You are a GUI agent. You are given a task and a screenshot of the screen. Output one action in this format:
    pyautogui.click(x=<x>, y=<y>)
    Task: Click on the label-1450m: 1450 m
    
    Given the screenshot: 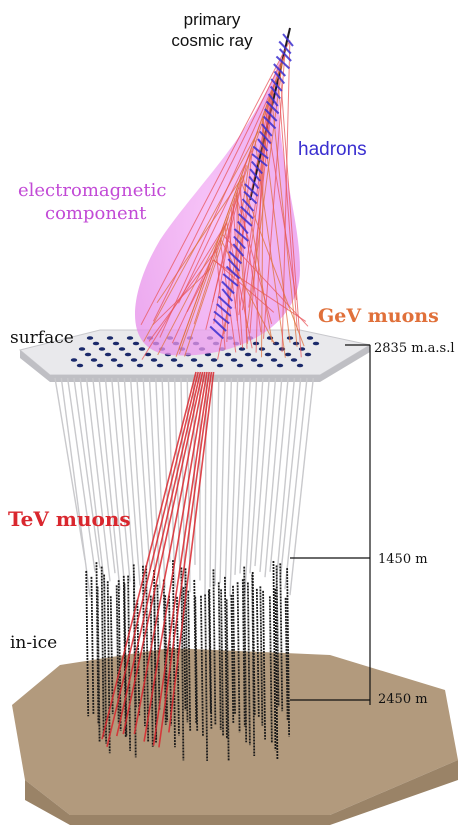 What is the action you would take?
    pyautogui.click(x=403, y=559)
    